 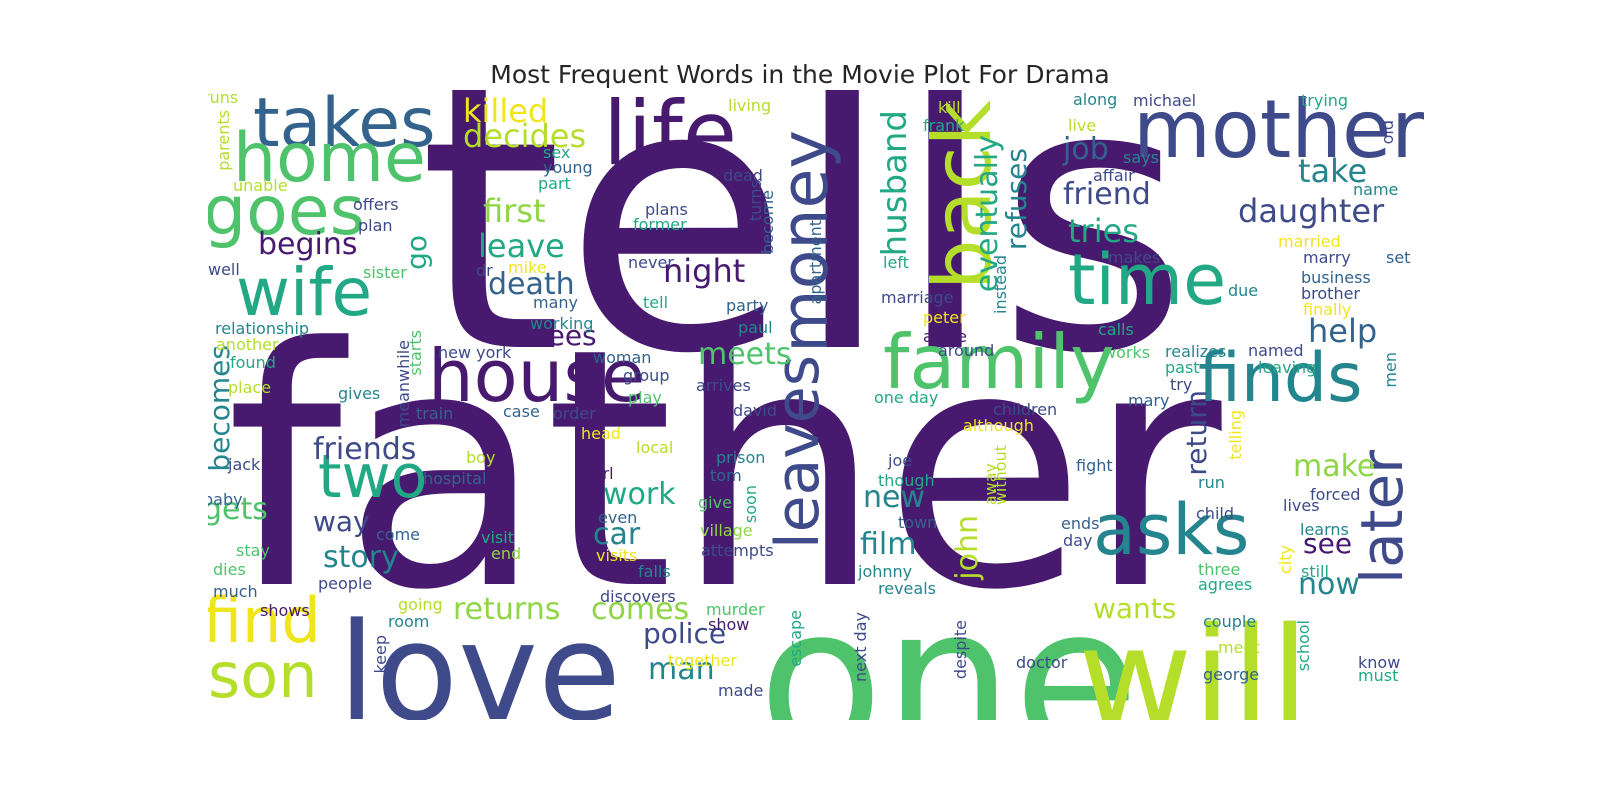 I want to click on word-find: find, so click(x=264, y=620).